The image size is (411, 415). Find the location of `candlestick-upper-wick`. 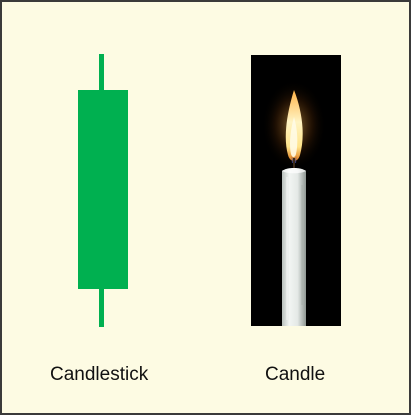

candlestick-upper-wick is located at coordinates (101, 73).